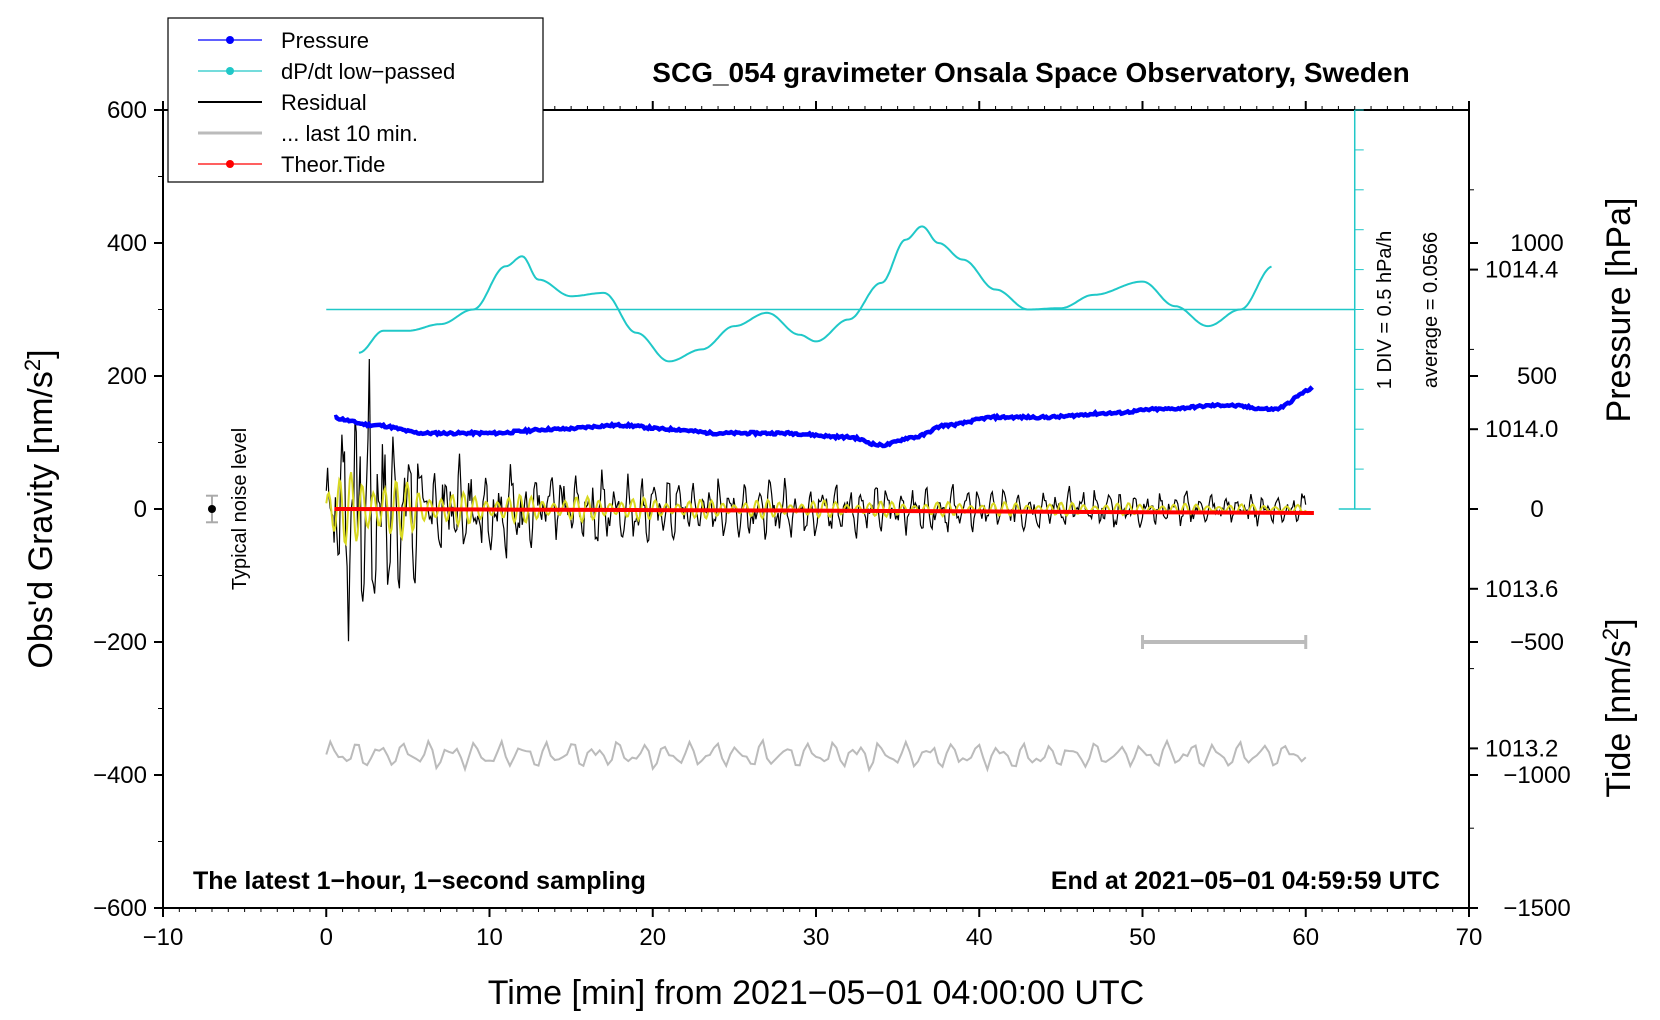  Describe the element at coordinates (325, 40) in the screenshot. I see `legend-label: Pressure` at that location.